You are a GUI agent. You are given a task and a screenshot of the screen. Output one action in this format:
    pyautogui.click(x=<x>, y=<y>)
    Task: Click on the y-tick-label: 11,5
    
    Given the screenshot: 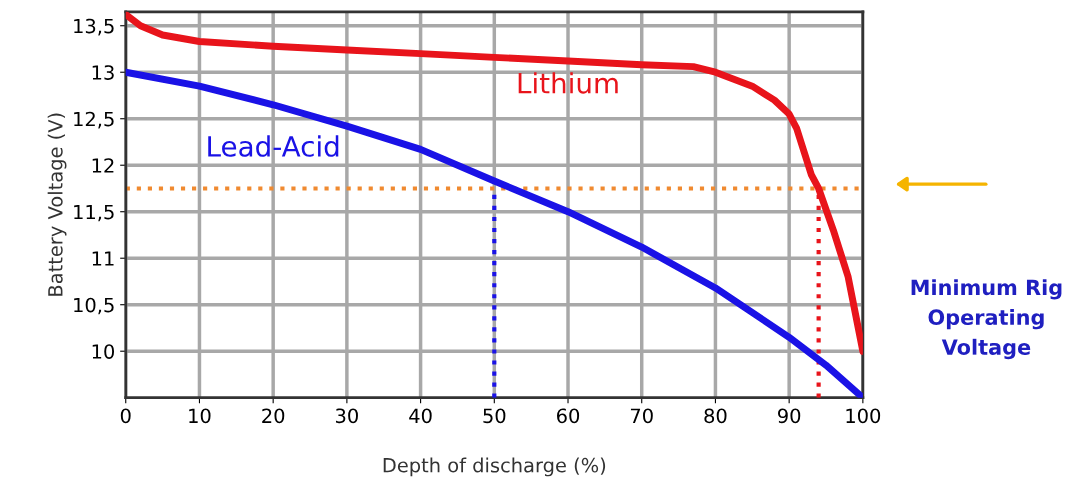 What is the action you would take?
    pyautogui.click(x=94, y=213)
    